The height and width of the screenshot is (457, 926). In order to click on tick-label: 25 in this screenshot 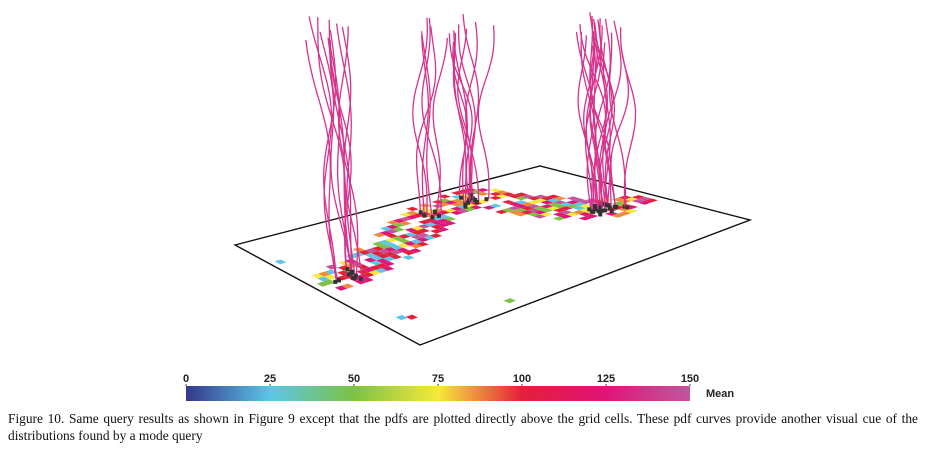, I will do `click(270, 379)`.